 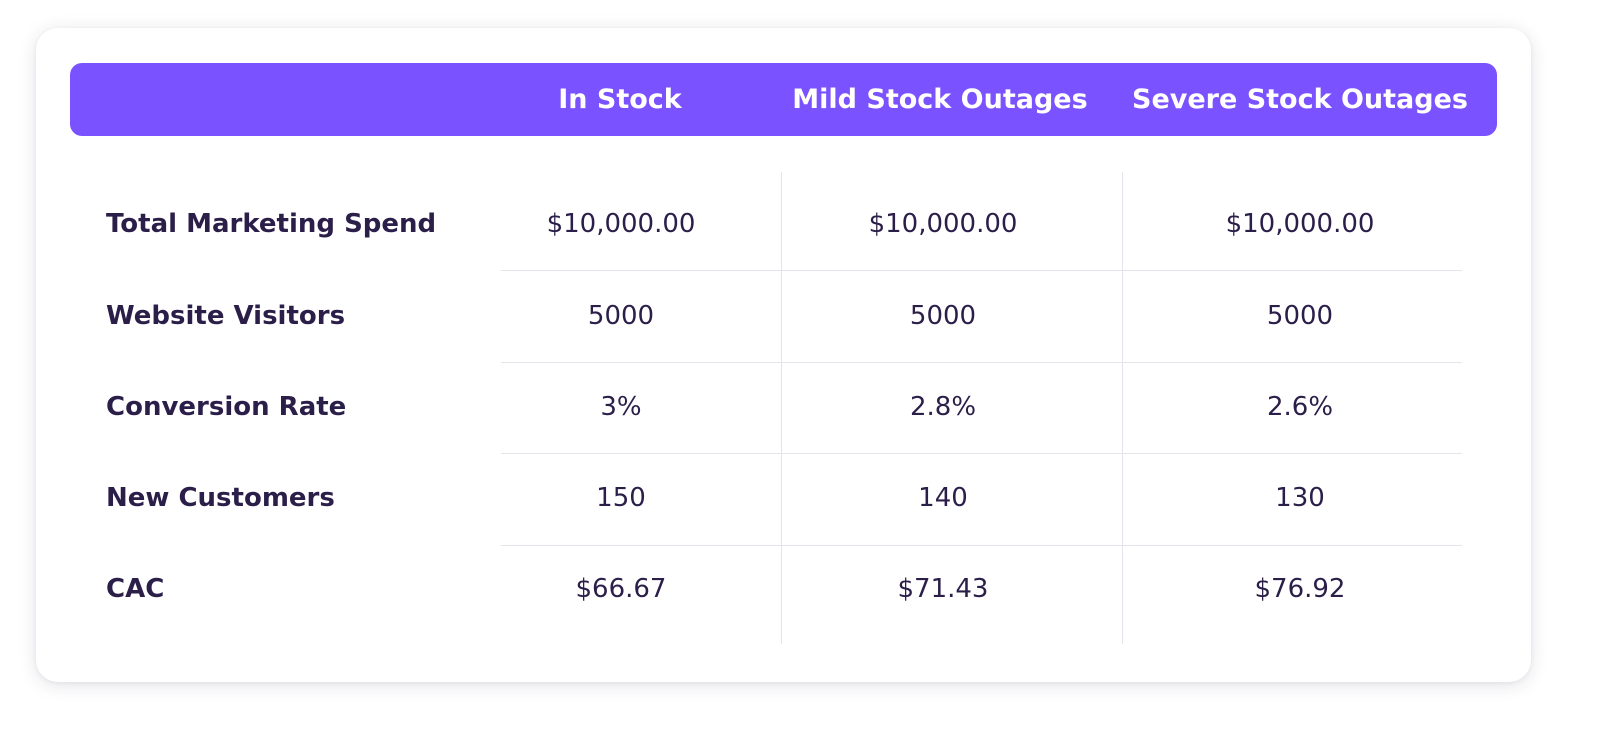 What do you see at coordinates (1300, 589) in the screenshot?
I see `table-cell: $76.92` at bounding box center [1300, 589].